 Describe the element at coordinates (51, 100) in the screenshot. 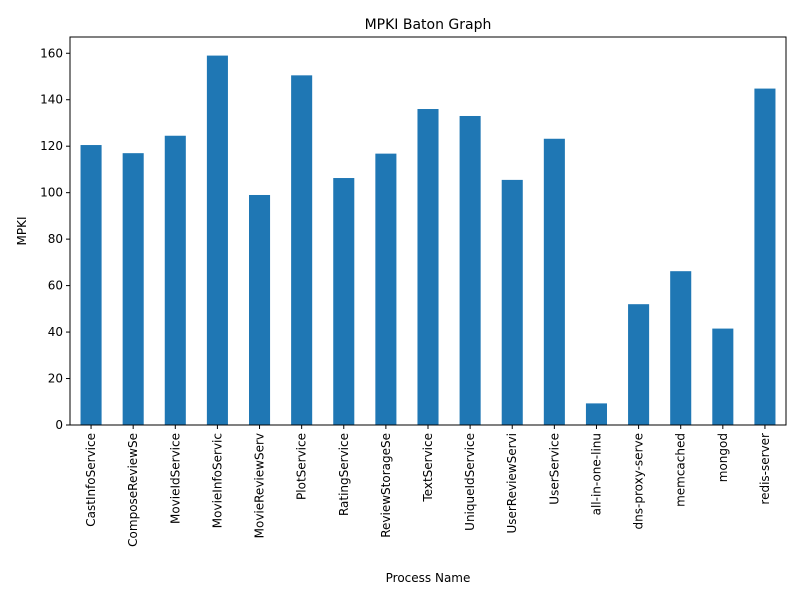

I see `y-tick-label: 140` at that location.